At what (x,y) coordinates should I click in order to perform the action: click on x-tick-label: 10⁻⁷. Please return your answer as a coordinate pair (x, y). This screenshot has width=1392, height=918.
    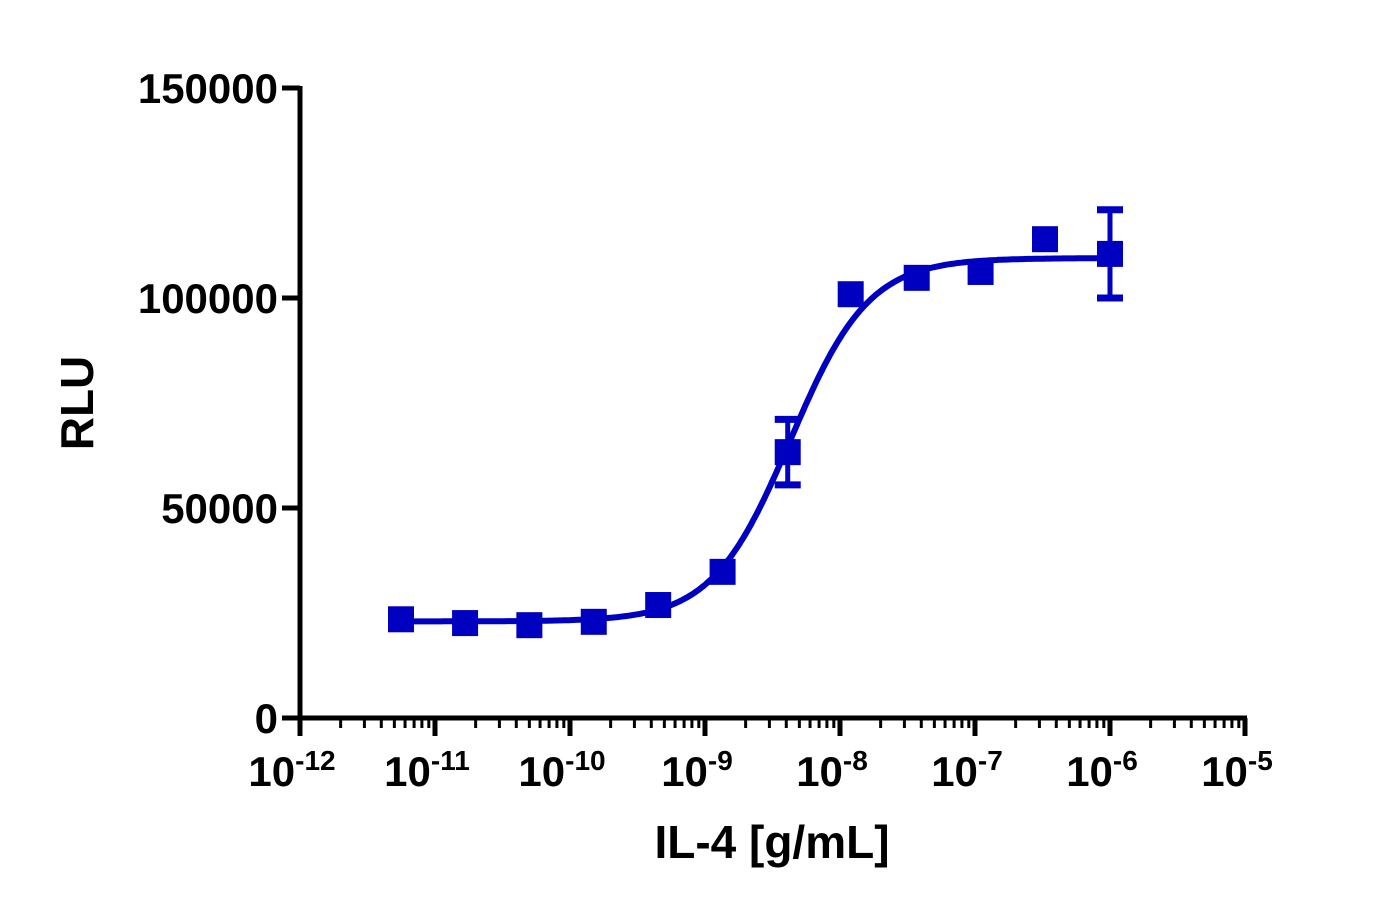
    Looking at the image, I should click on (967, 770).